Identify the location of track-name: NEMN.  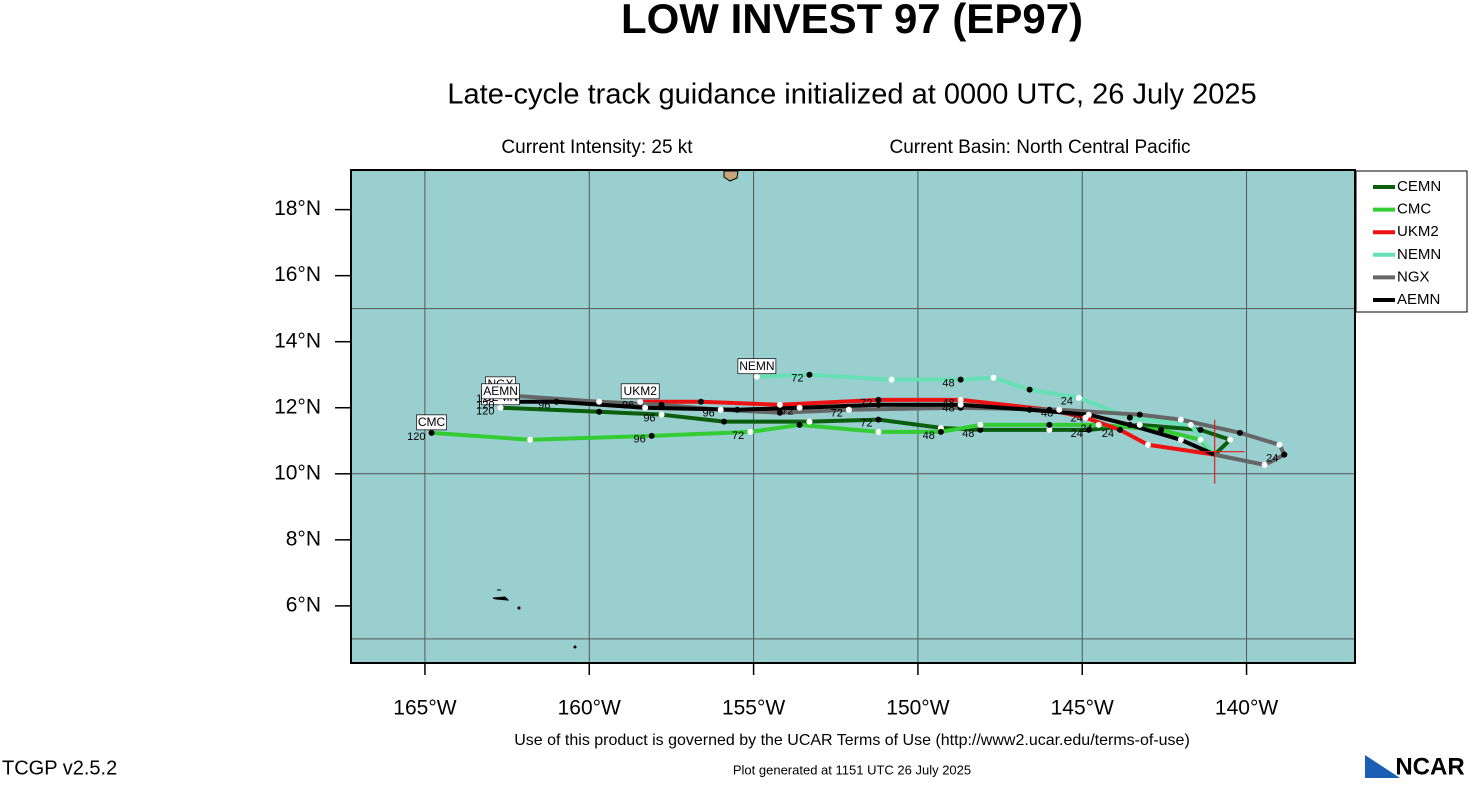
(756, 366).